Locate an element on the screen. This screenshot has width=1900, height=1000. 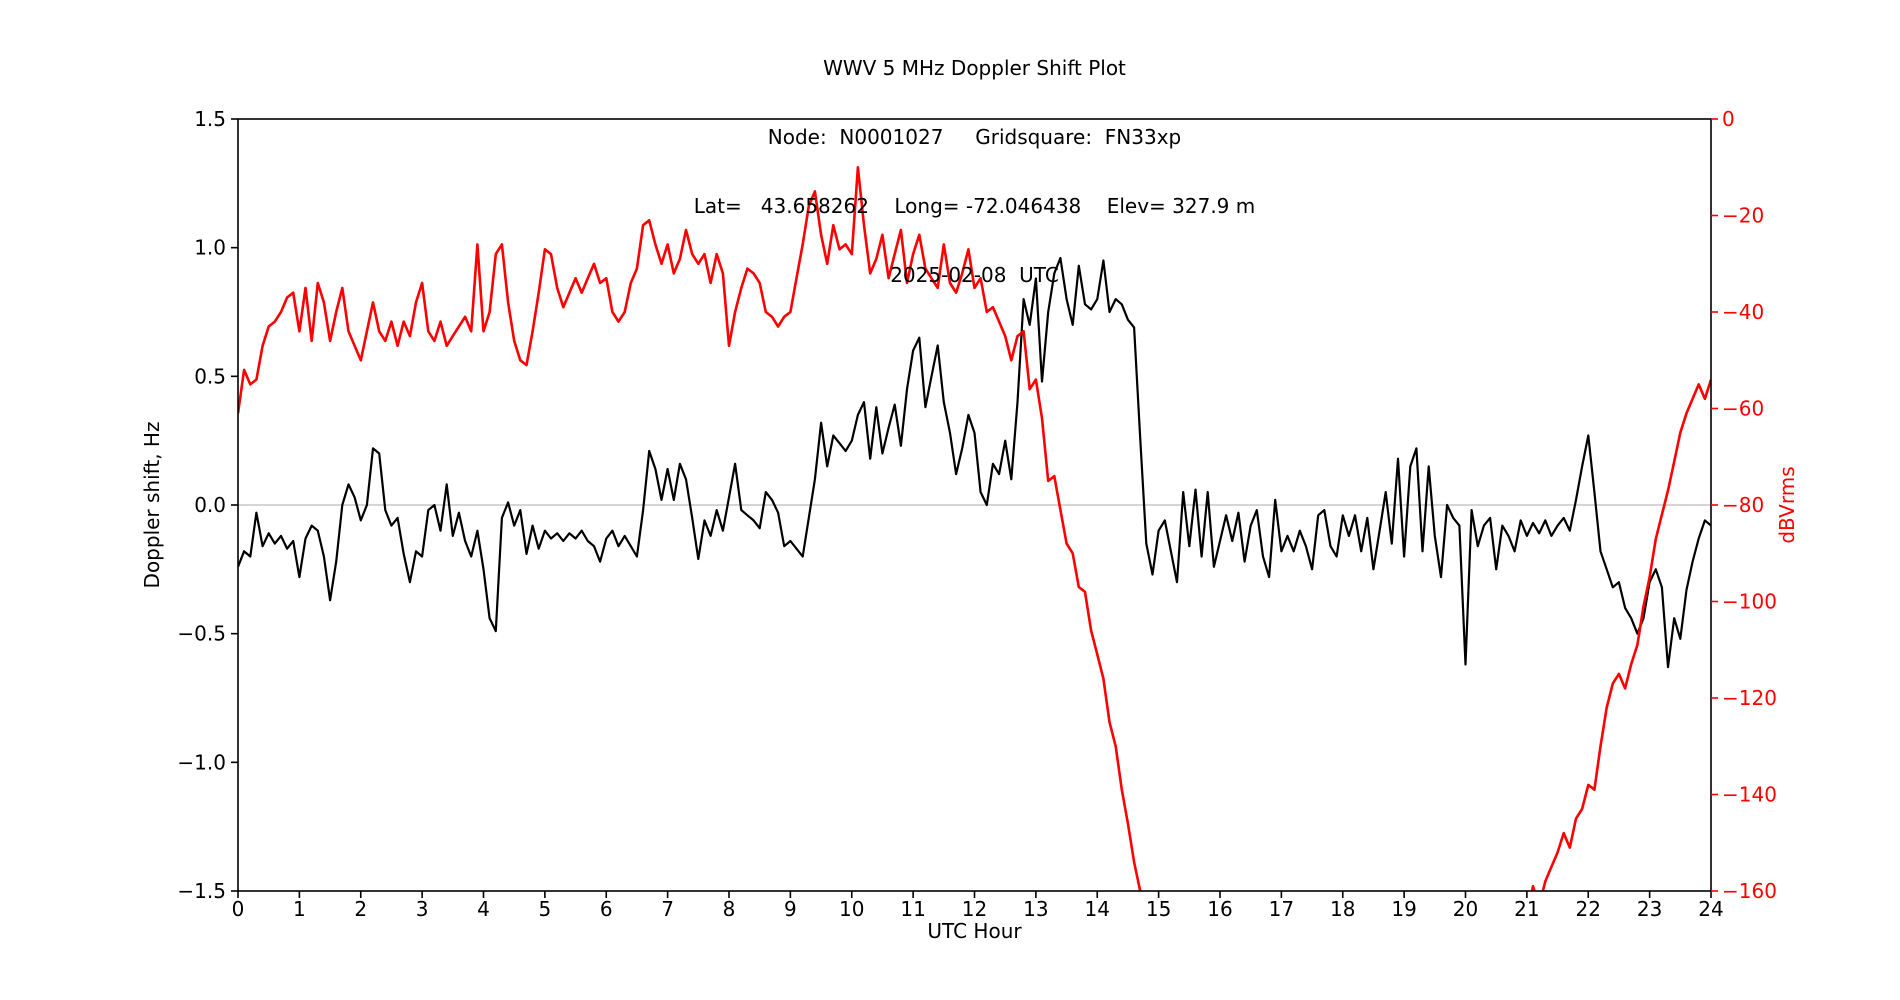
chart-title-line2-node-gridsquare: Node: N0001027 Gridsquare: FN33xp is located at coordinates (974, 137).